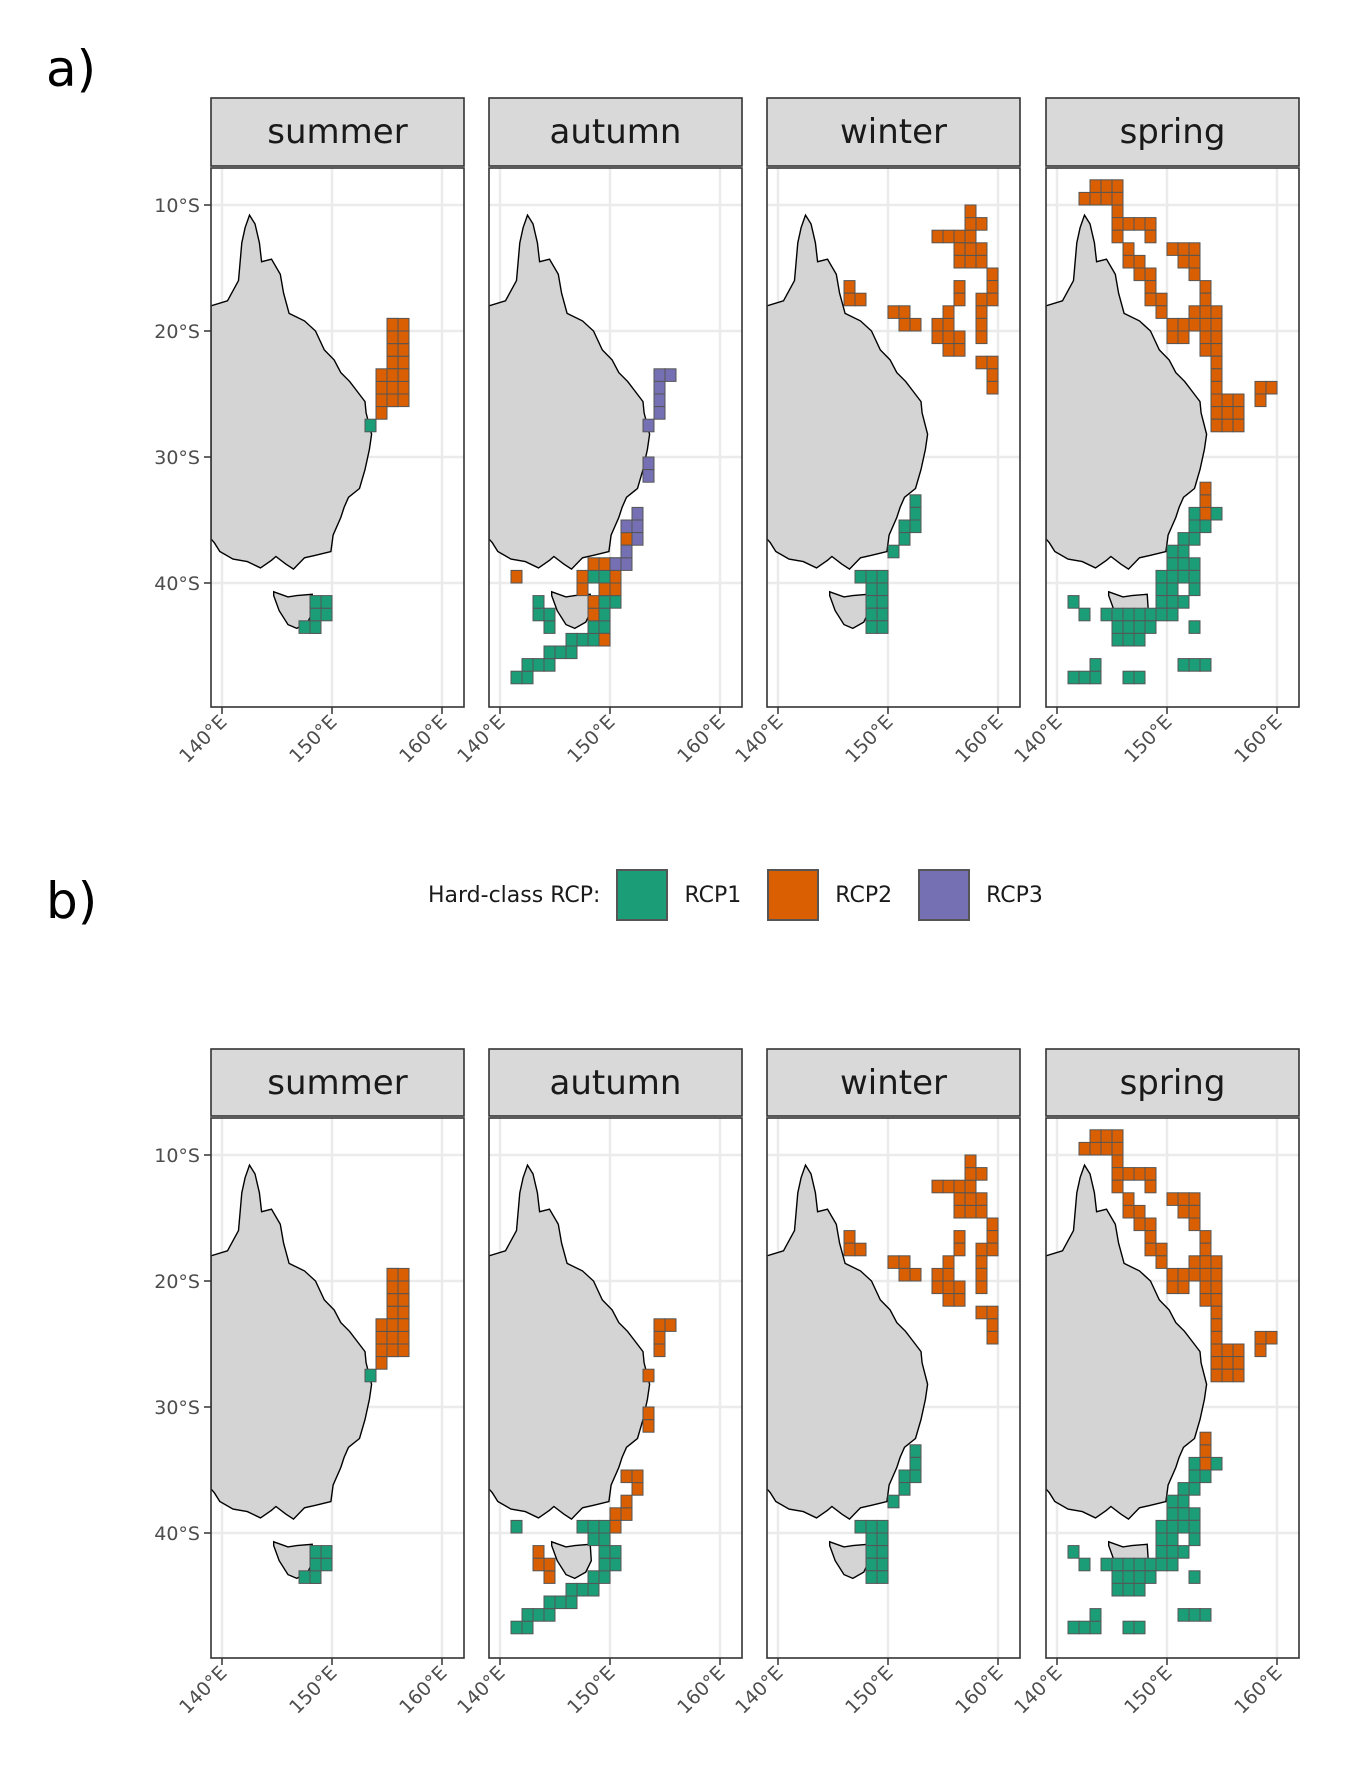 Image resolution: width=1358 pixels, height=1771 pixels. I want to click on legend-title: Hard-class RCP:, so click(514, 895).